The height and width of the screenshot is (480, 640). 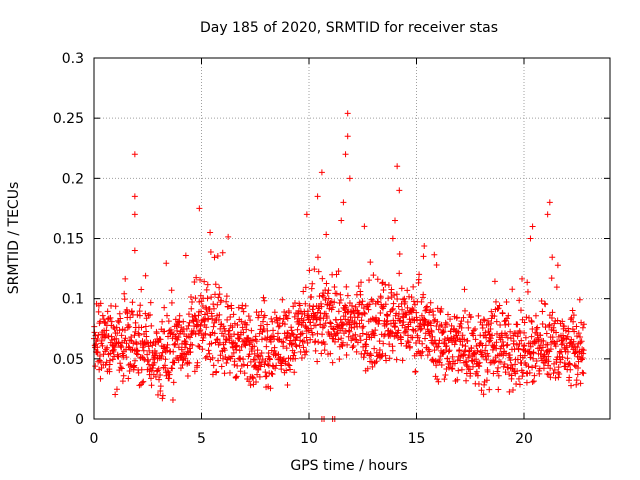 I want to click on x-axis-title: GPS time / hours, so click(x=348, y=466).